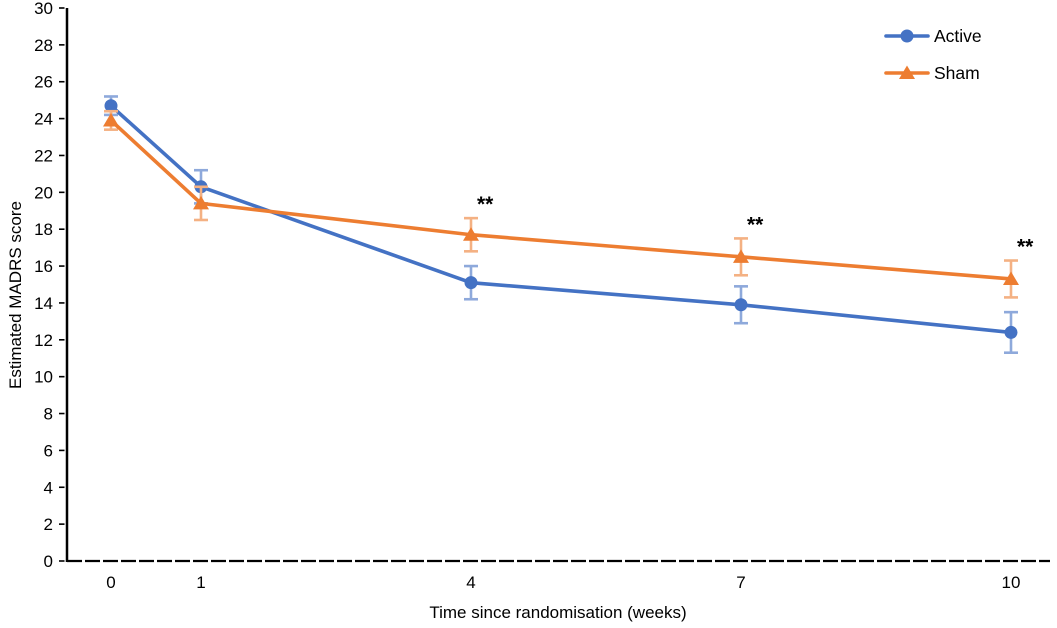 The width and height of the screenshot is (1057, 628). What do you see at coordinates (1011, 582) in the screenshot?
I see `x-axis-tick-label: 10` at bounding box center [1011, 582].